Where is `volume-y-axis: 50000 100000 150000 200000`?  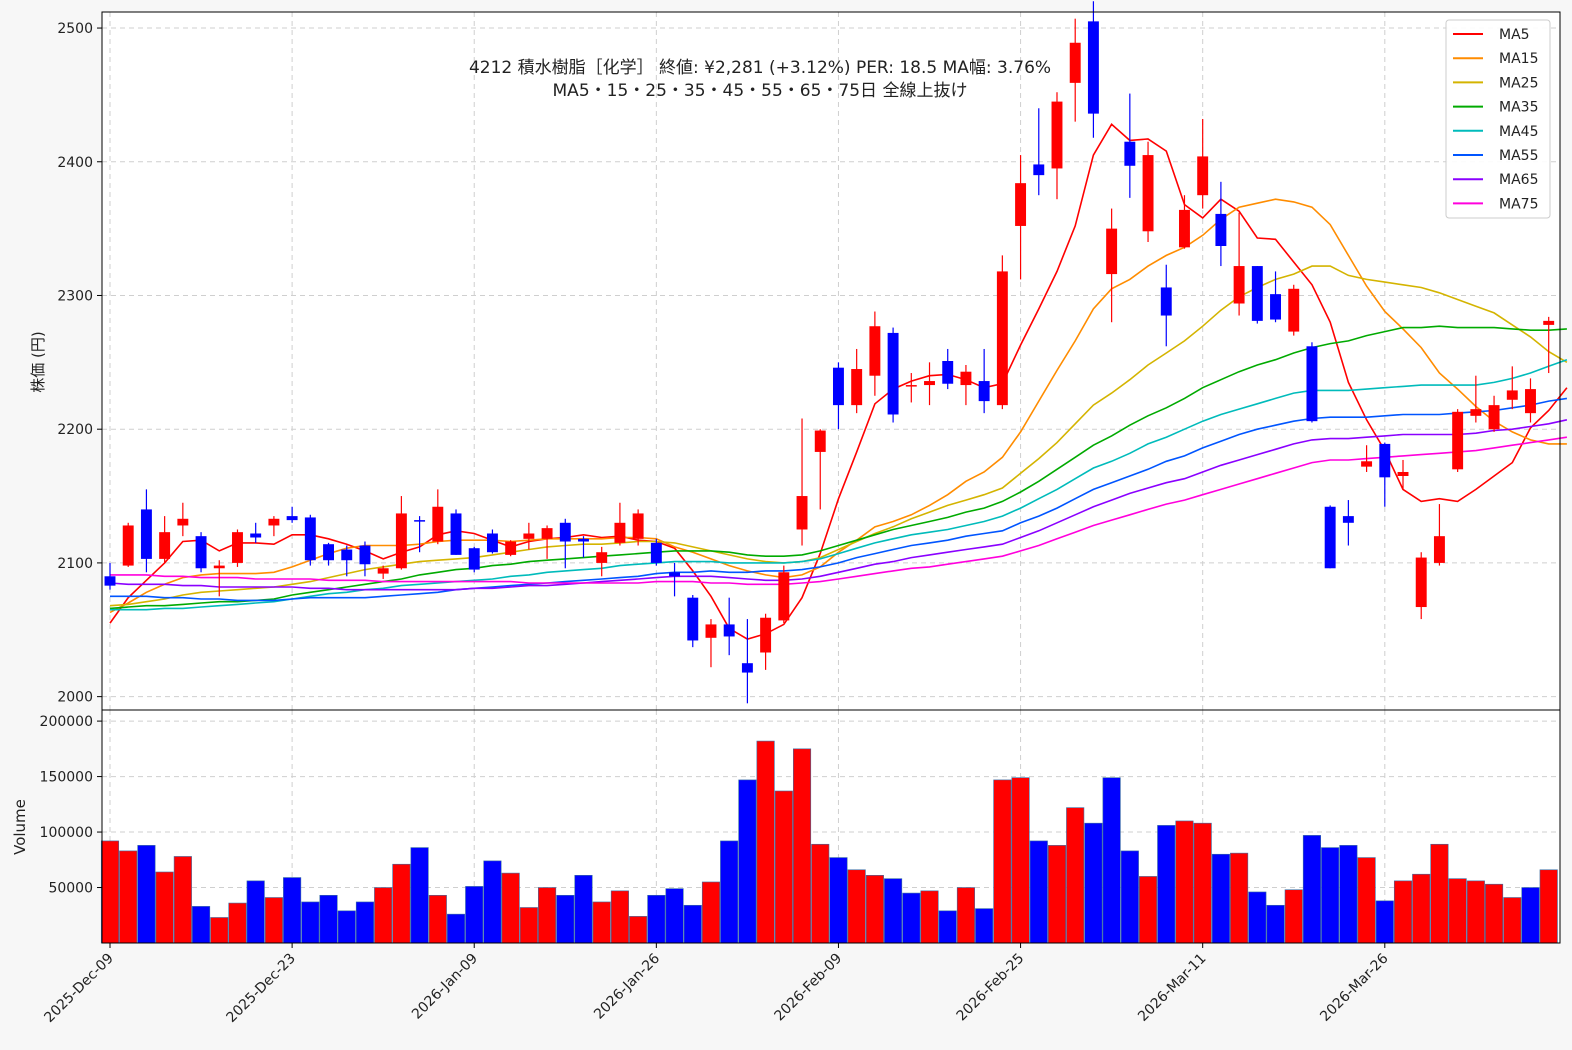 volume-y-axis: 50000 100000 150000 200000 is located at coordinates (71, 805).